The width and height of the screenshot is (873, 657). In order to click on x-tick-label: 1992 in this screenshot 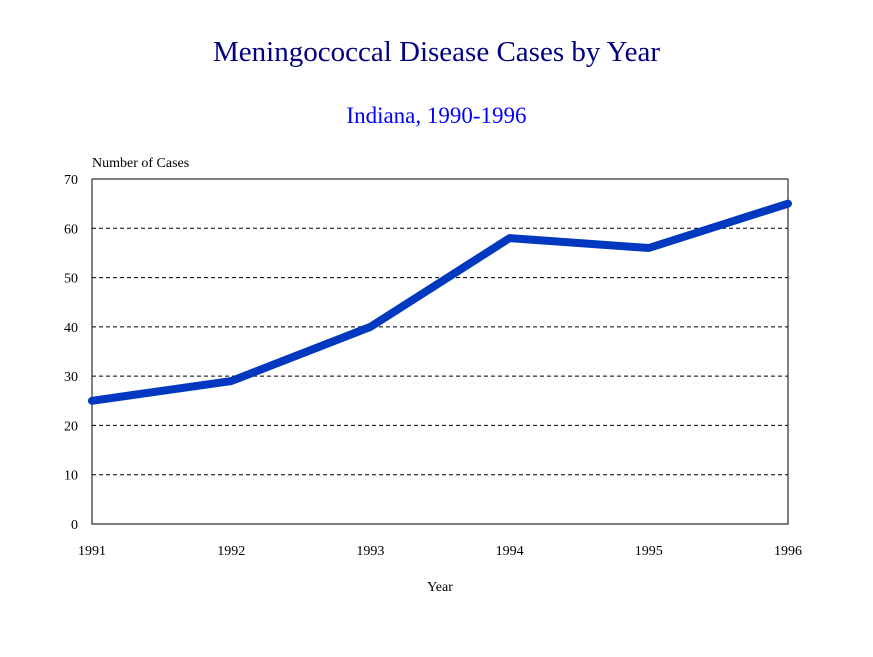, I will do `click(231, 551)`.